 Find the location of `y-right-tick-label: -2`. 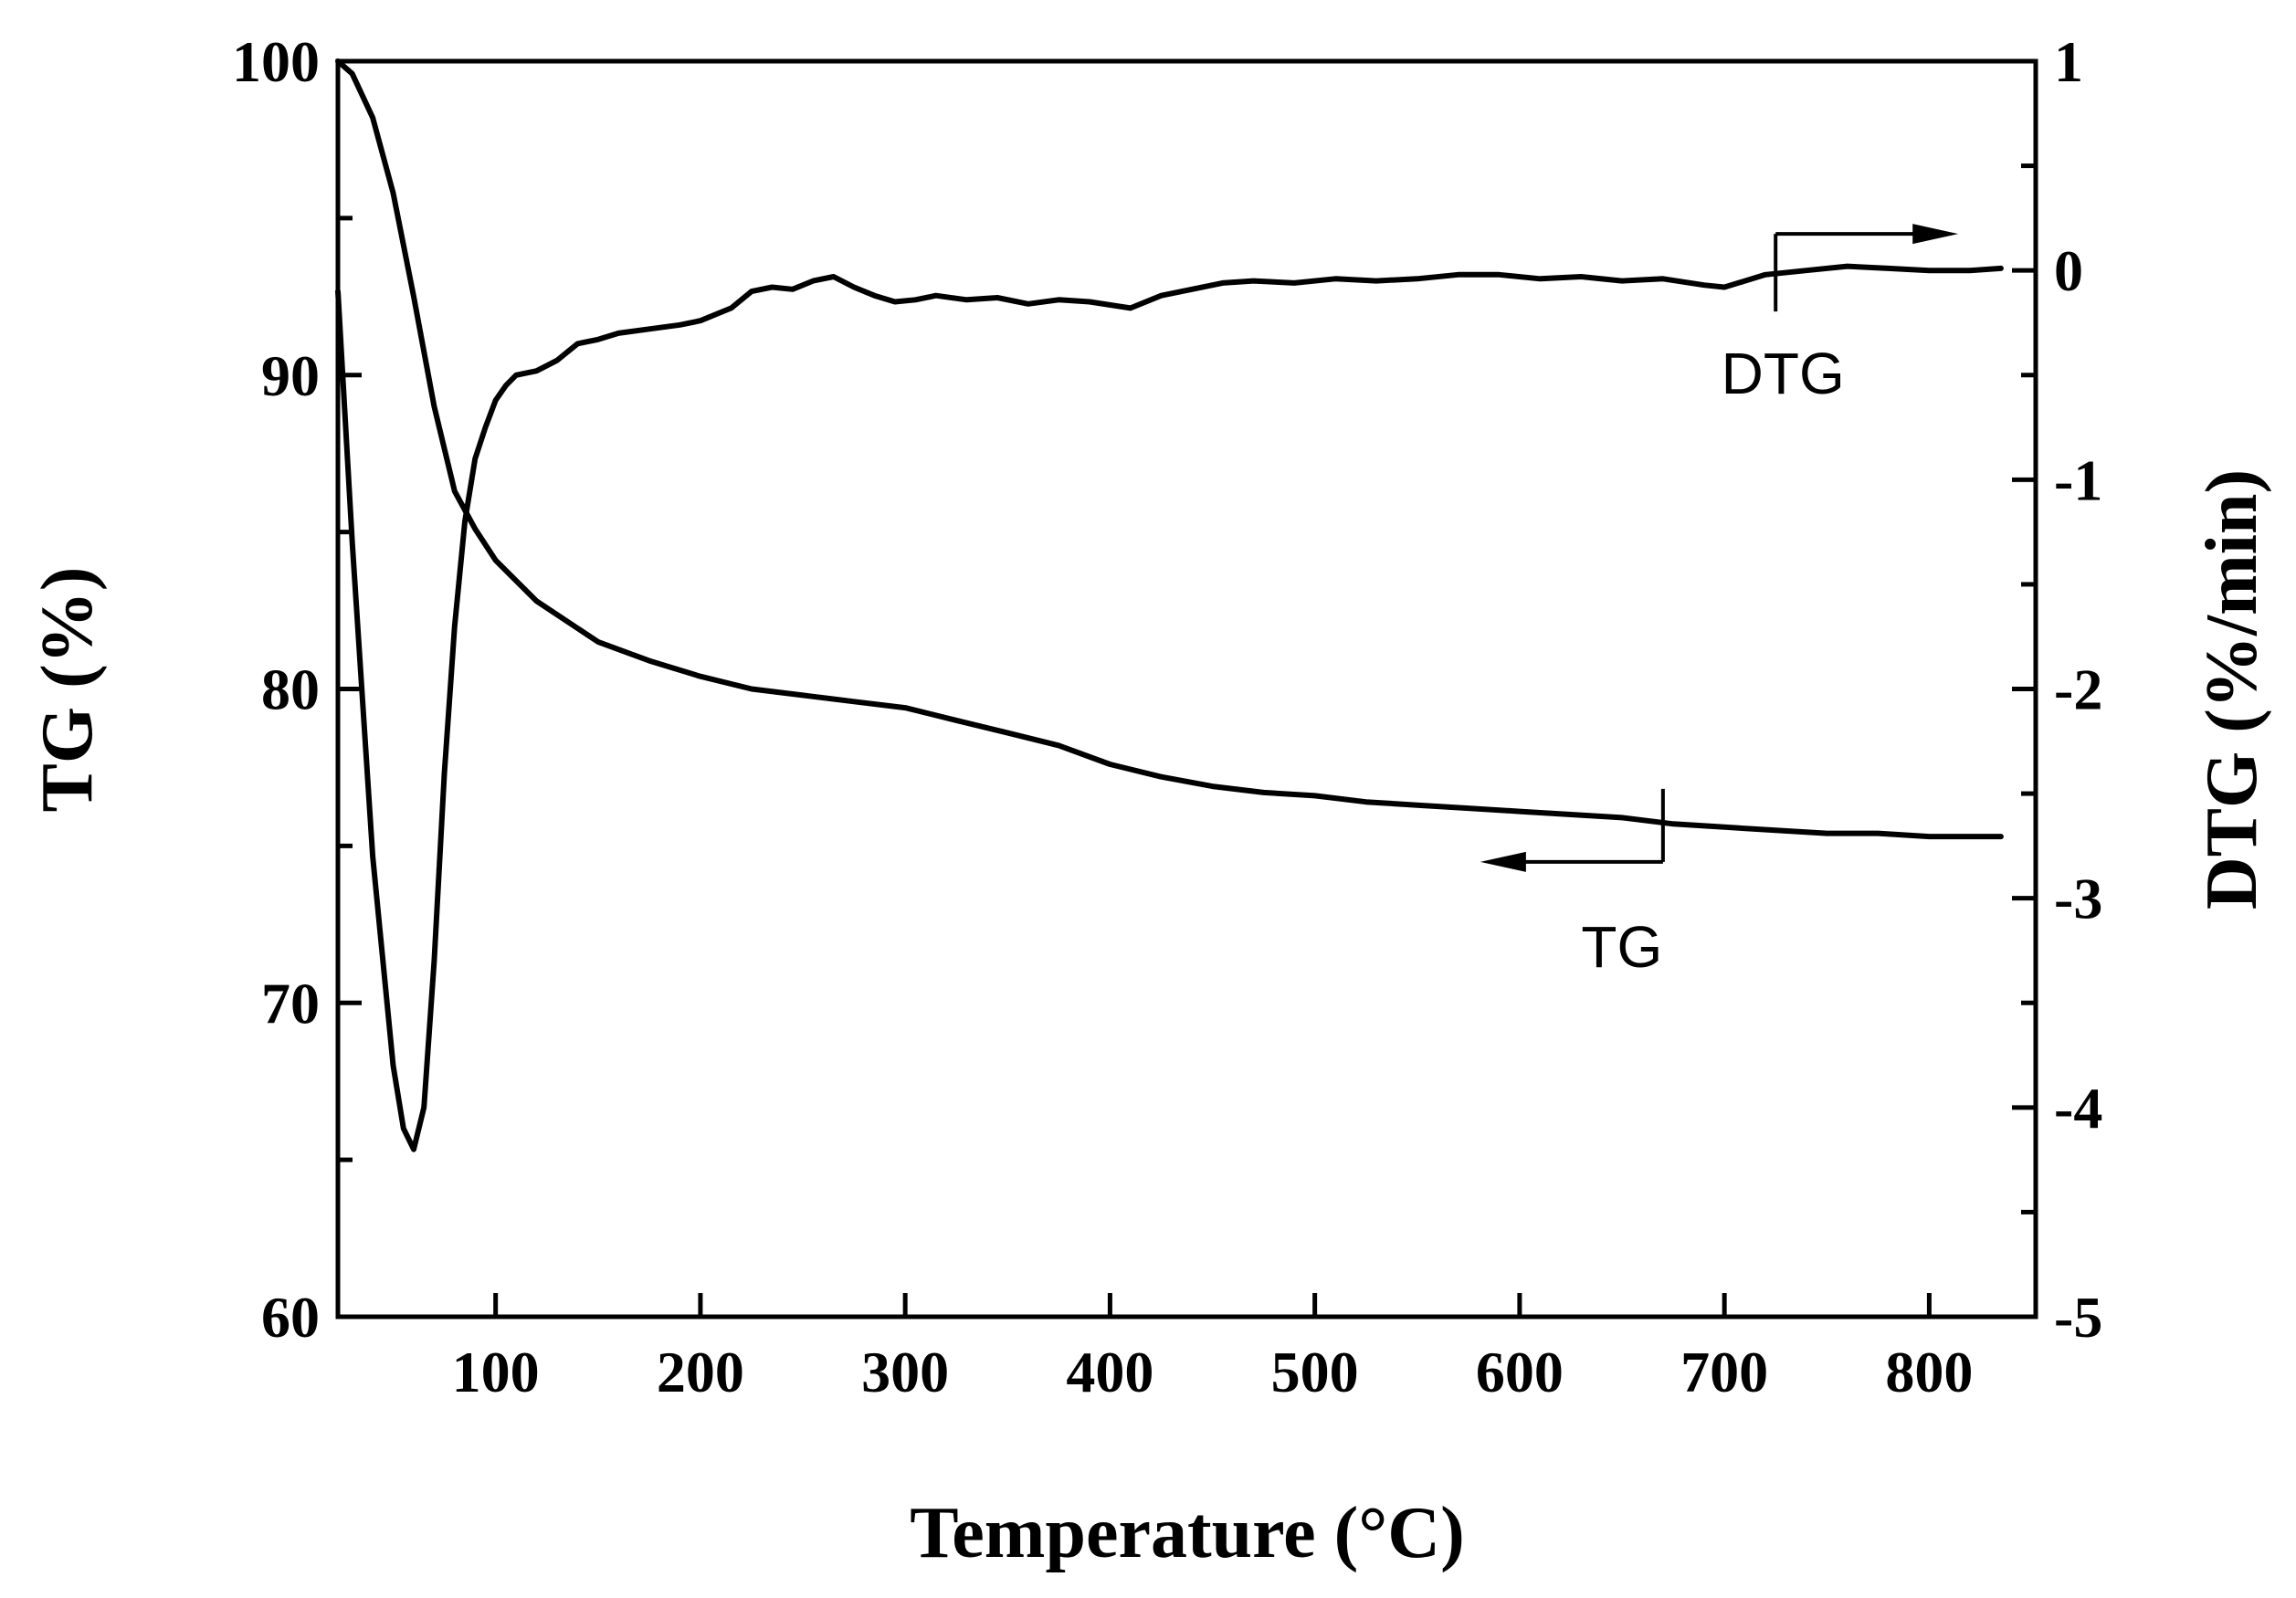

y-right-tick-label: -2 is located at coordinates (2078, 690).